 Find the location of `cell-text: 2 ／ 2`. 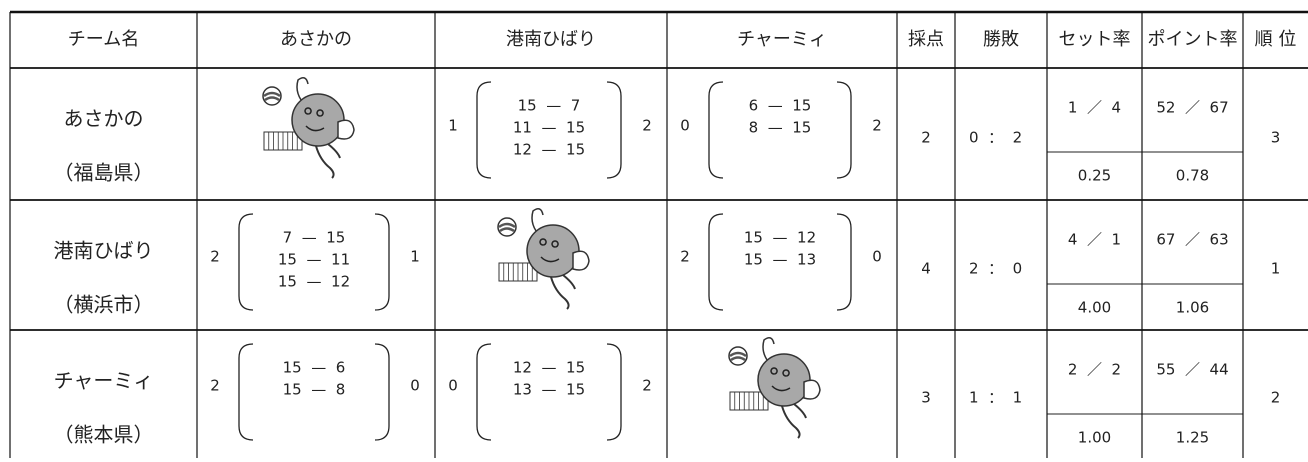

cell-text: 2 ／ 2 is located at coordinates (1094, 370).